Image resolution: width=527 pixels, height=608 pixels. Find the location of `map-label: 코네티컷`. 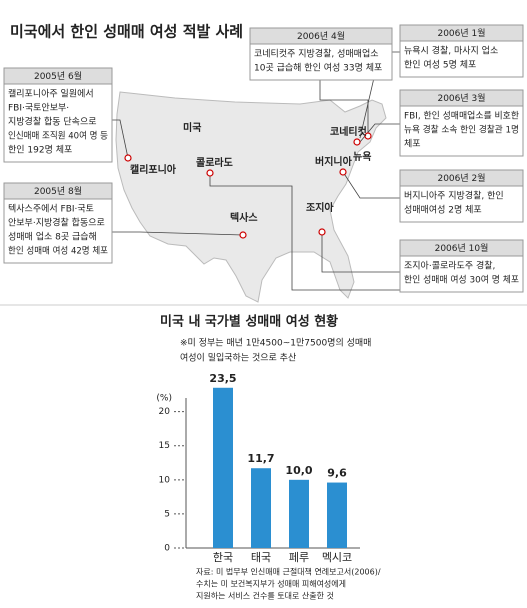

map-label: 코네티컷 is located at coordinates (348, 131).